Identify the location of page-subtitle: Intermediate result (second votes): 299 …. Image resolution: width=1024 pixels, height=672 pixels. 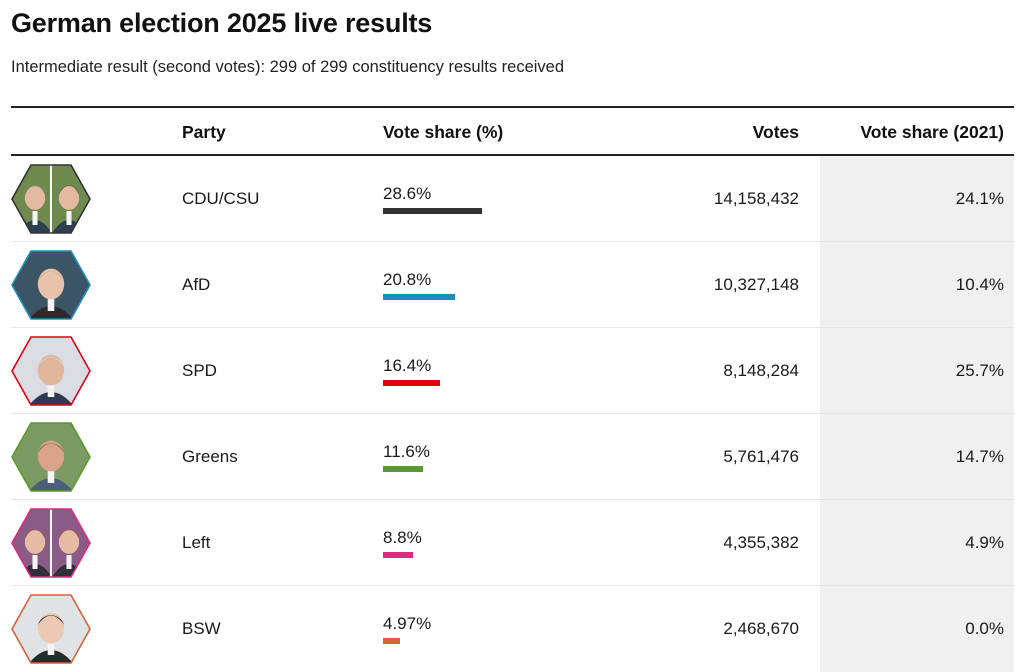
(288, 67).